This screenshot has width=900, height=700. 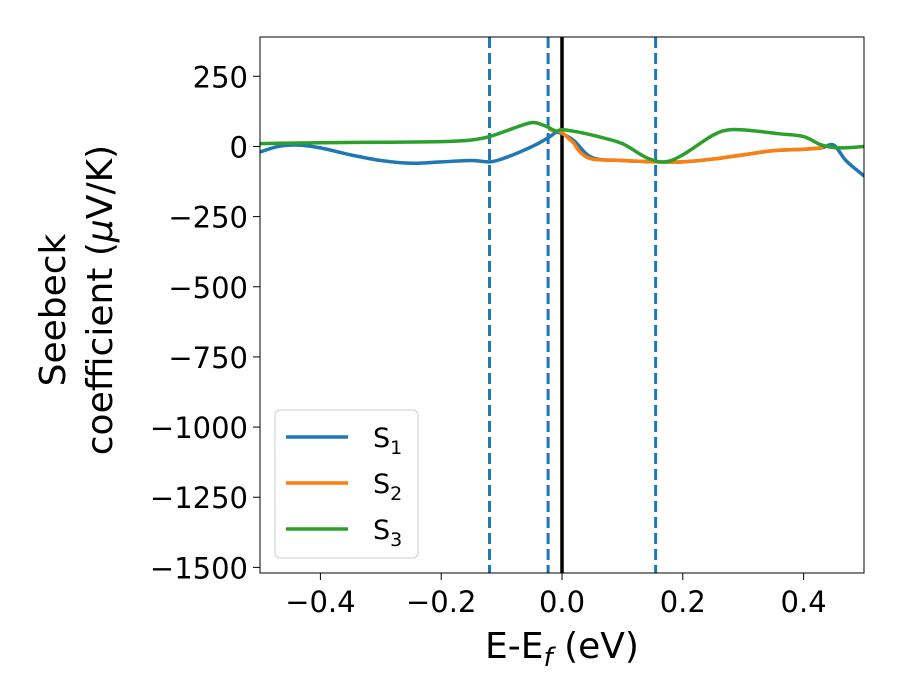 I want to click on legend: S1 S2 S3, so click(x=346, y=484).